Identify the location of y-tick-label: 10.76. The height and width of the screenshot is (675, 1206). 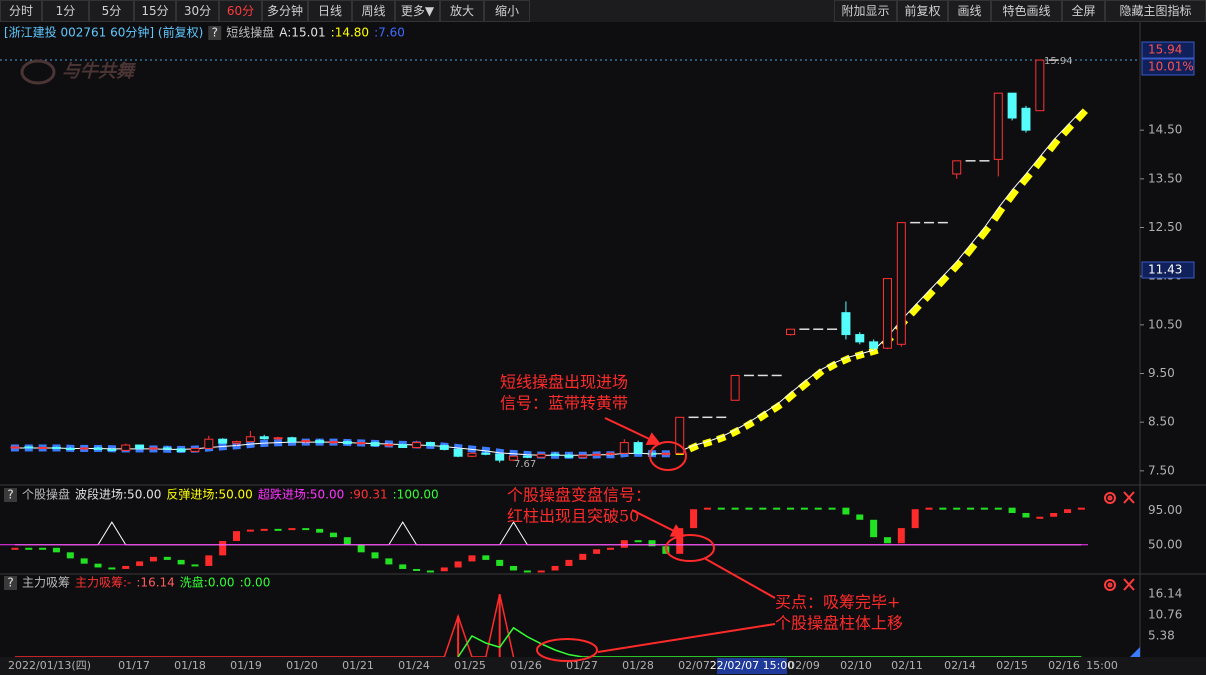
(1165, 615).